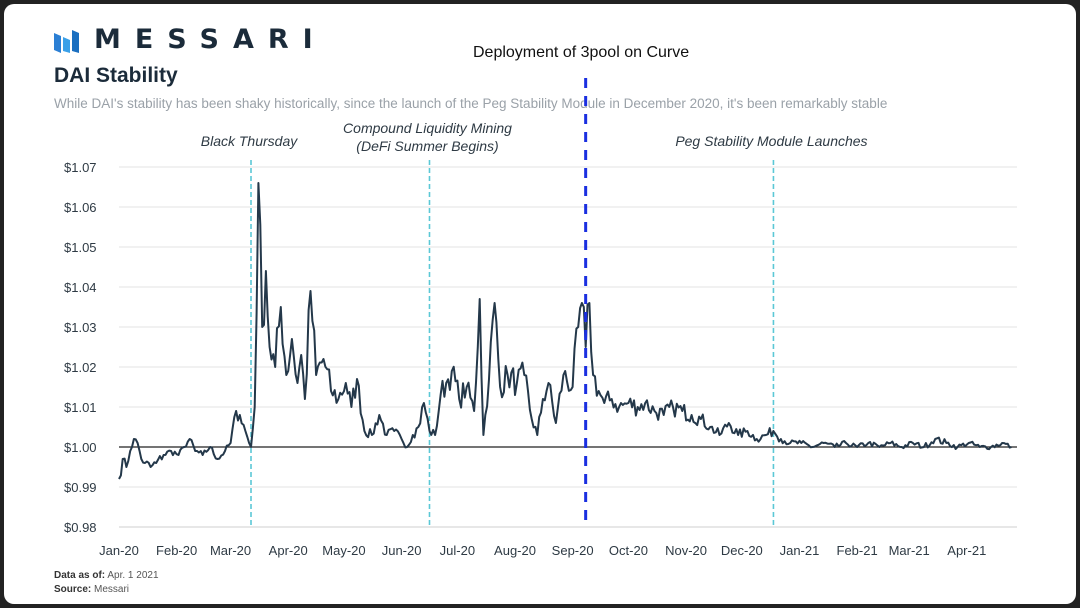 The image size is (1080, 608). Describe the element at coordinates (210, 39) in the screenshot. I see `brand-wordmark: MESSARI` at that location.